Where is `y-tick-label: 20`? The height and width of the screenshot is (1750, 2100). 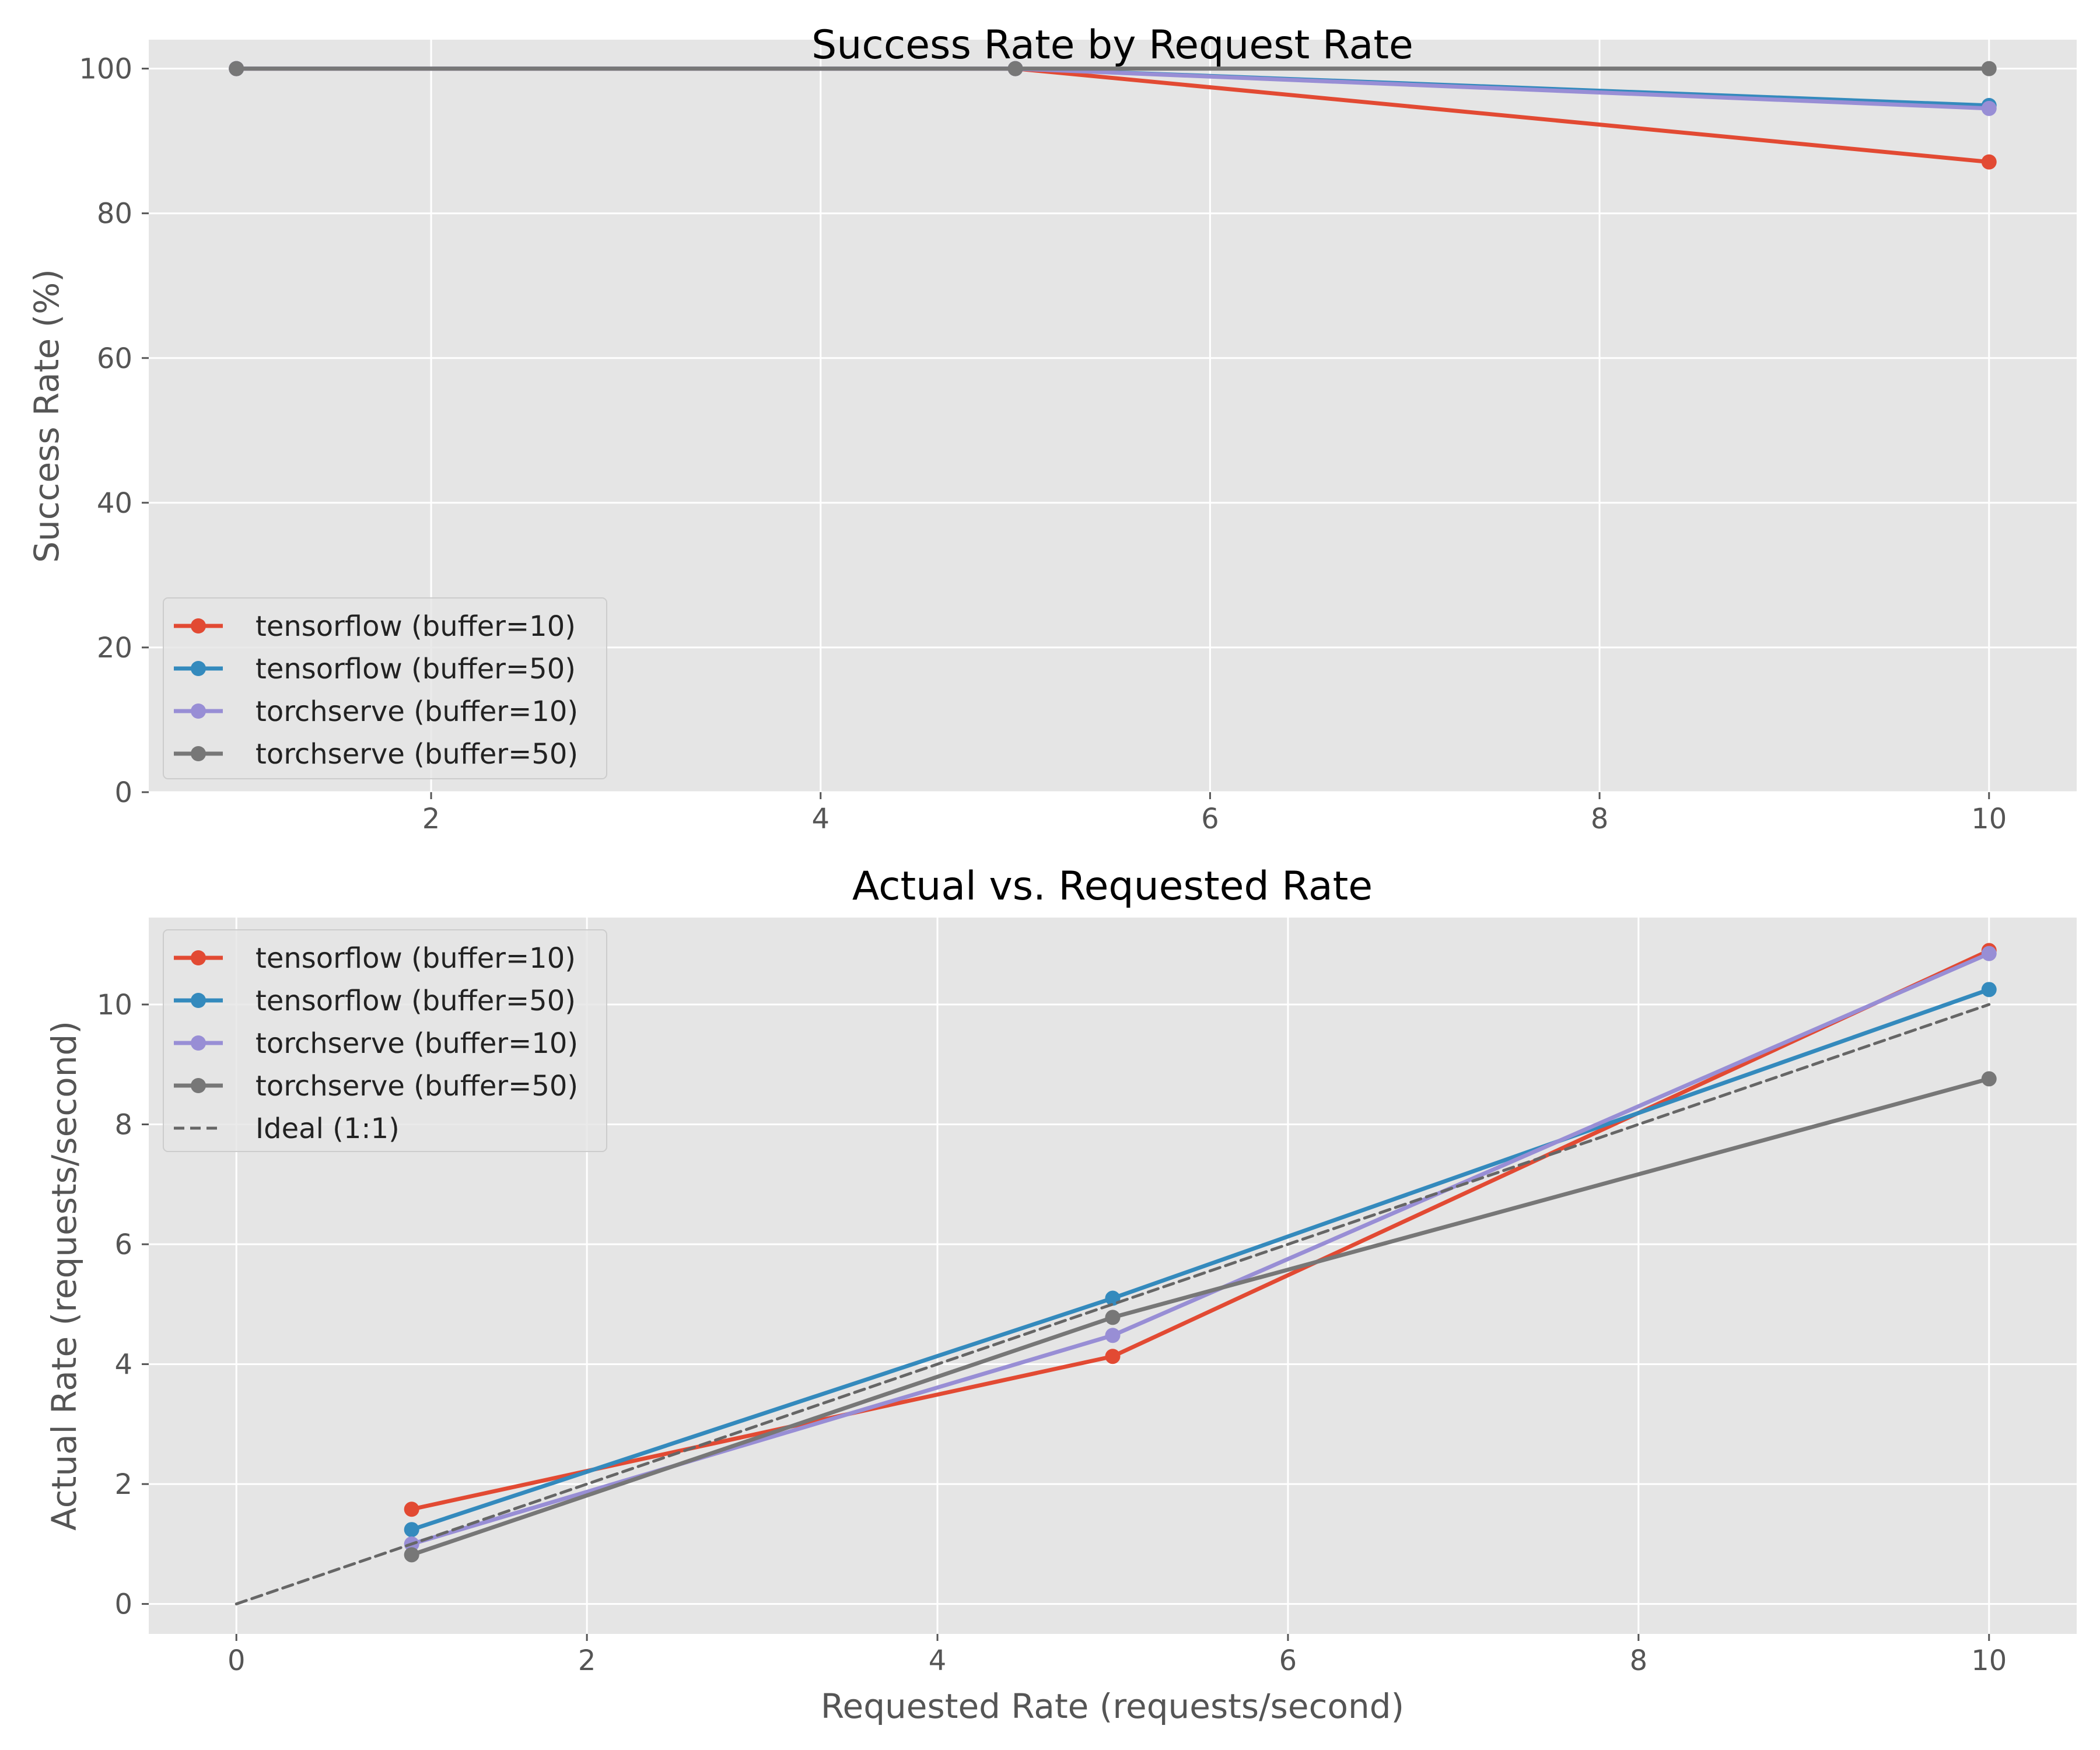 y-tick-label: 20 is located at coordinates (114, 648).